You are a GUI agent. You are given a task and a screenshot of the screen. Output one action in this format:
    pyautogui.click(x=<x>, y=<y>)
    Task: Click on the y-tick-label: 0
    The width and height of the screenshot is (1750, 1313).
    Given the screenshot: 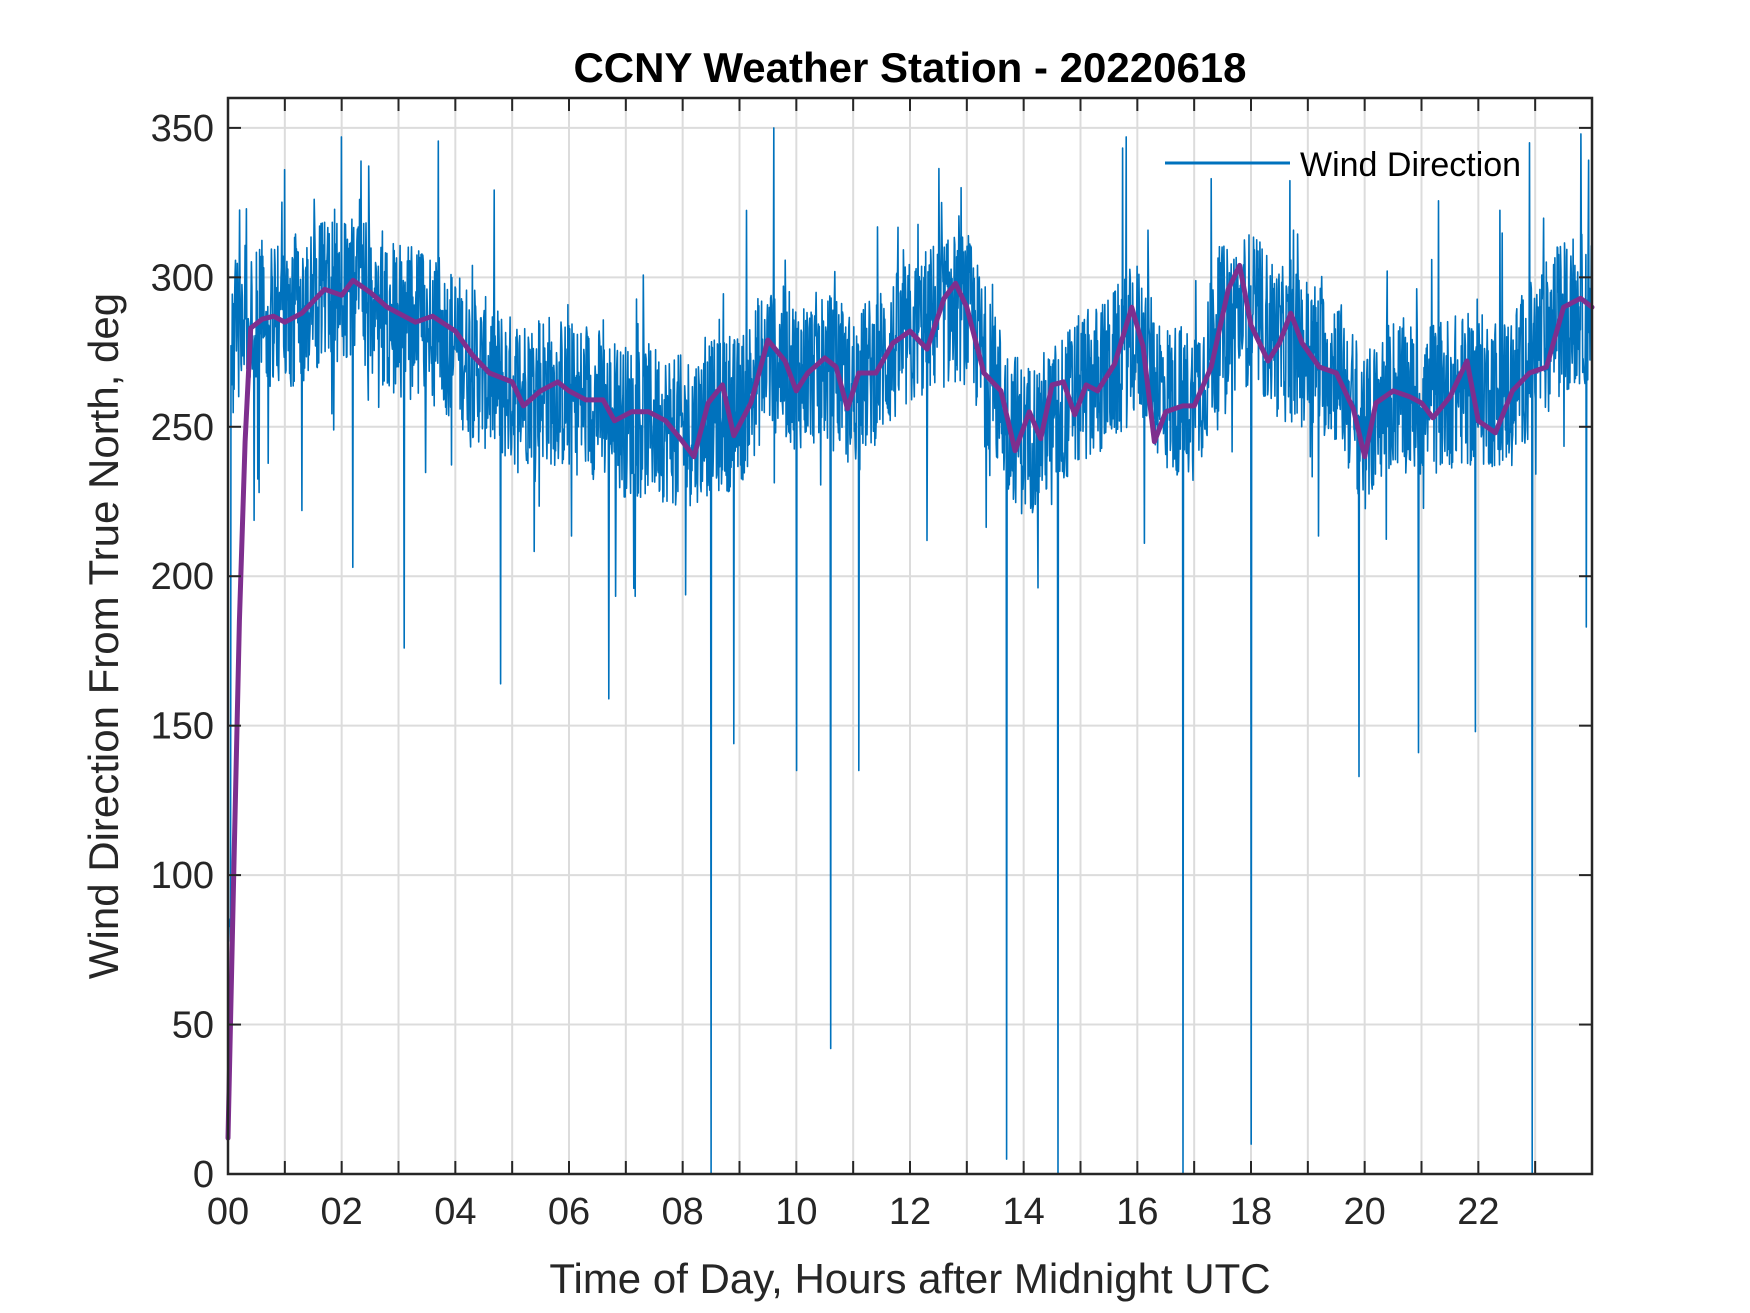 What is the action you would take?
    pyautogui.click(x=203, y=1175)
    